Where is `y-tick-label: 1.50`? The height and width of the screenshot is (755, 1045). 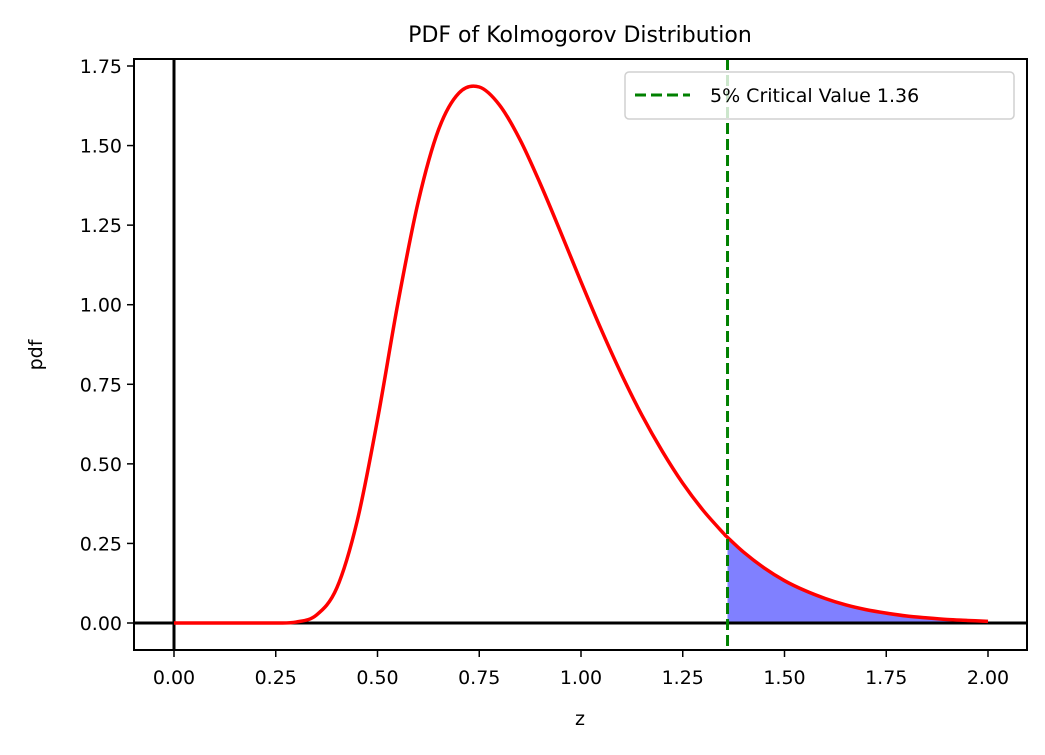 y-tick-label: 1.50 is located at coordinates (101, 147).